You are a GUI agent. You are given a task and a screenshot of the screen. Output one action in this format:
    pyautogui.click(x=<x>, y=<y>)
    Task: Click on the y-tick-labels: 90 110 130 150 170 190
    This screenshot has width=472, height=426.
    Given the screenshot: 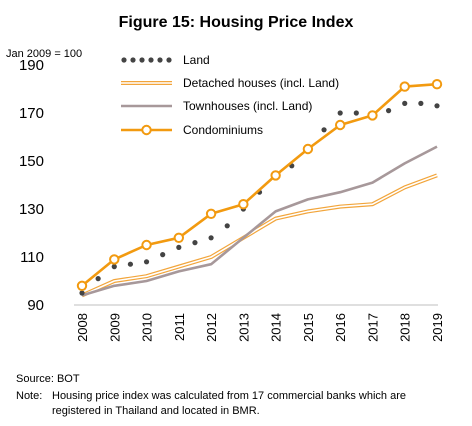 What is the action you would take?
    pyautogui.click(x=31, y=185)
    